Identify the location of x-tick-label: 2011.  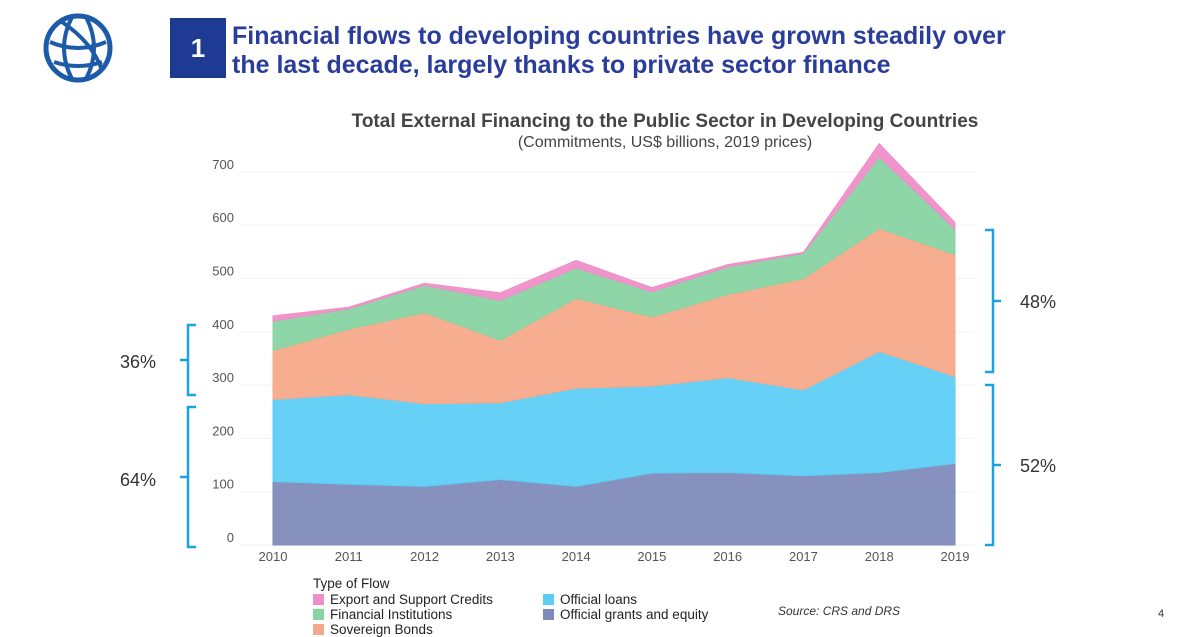
(349, 556).